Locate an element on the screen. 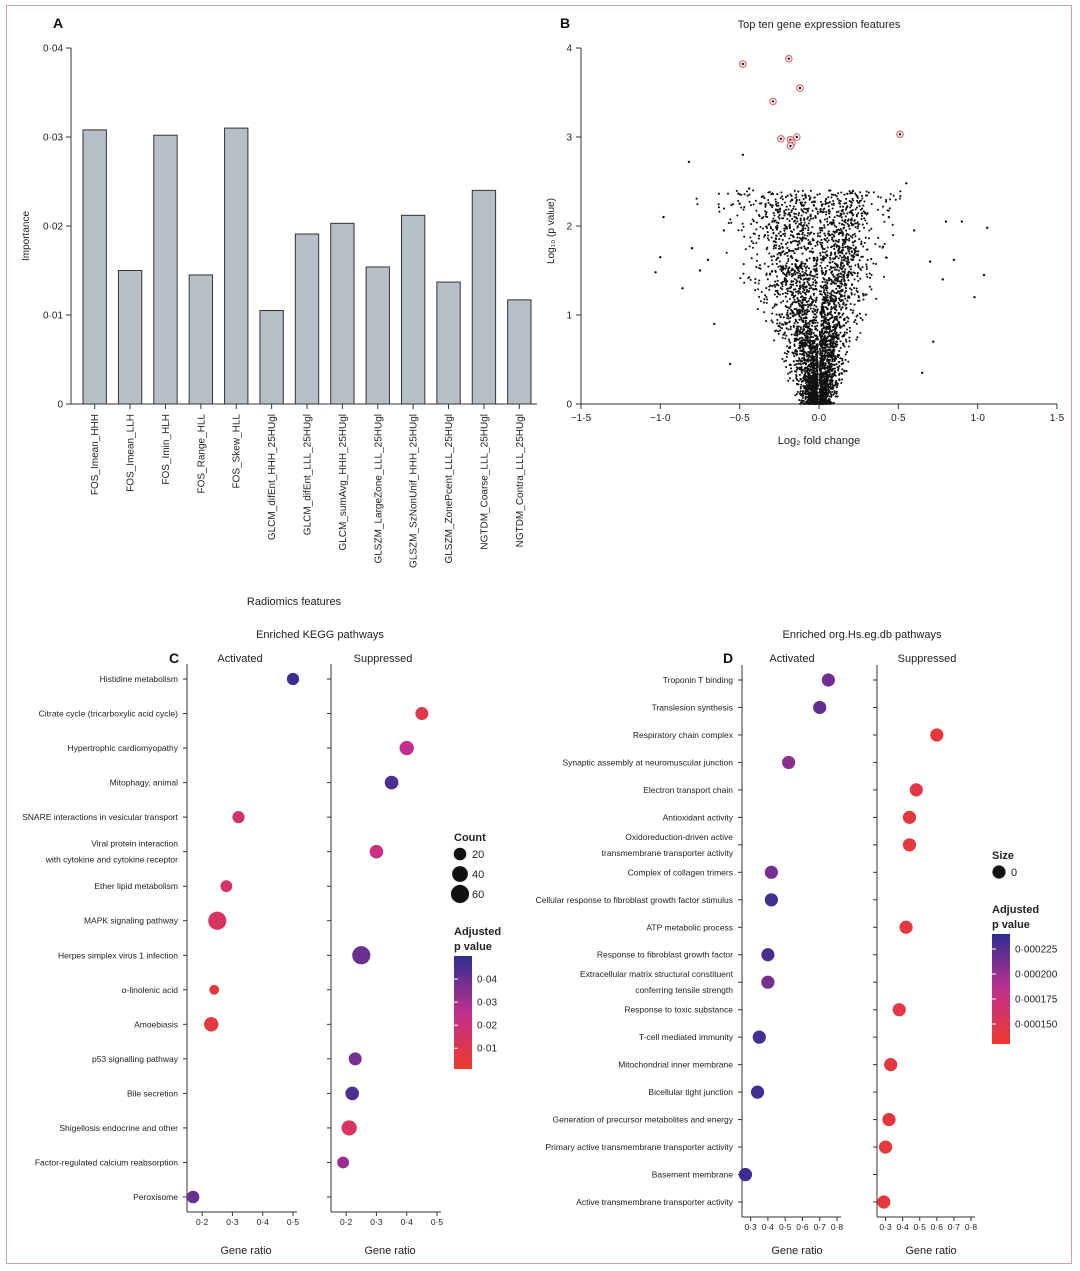 The image size is (1080, 1271). pathway-label: Basement membrane is located at coordinates (693, 1175).